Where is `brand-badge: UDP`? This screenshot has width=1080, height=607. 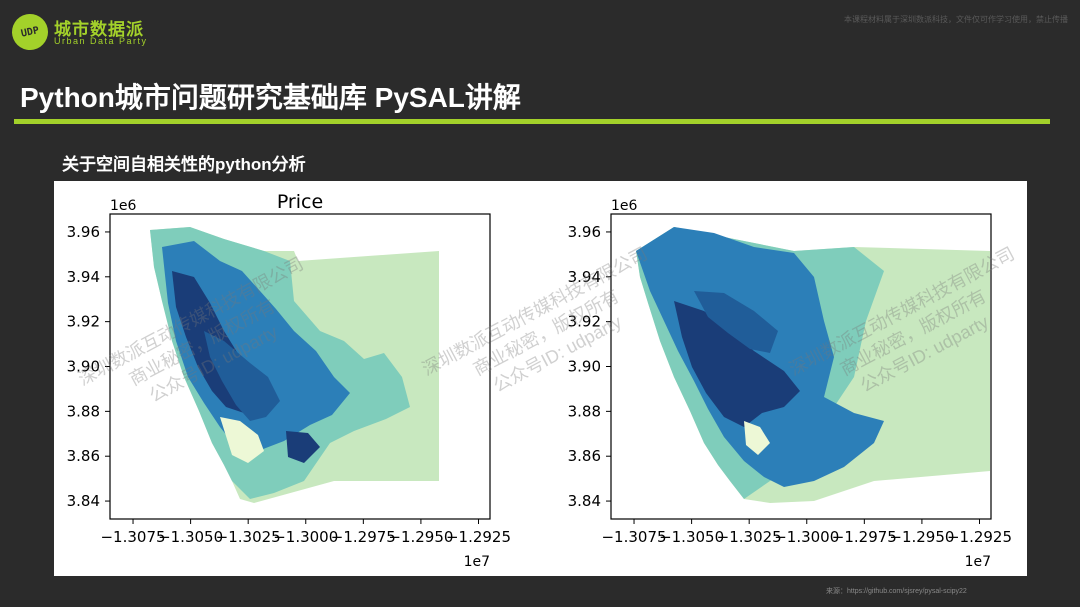
brand-badge: UDP is located at coordinates (30, 32).